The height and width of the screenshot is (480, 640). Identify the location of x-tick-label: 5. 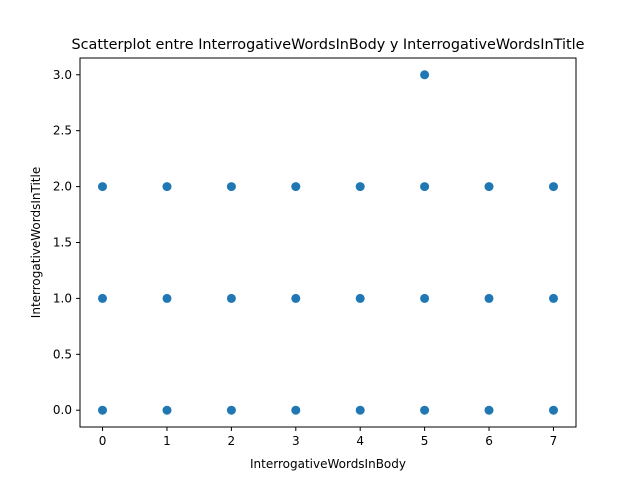
(425, 441).